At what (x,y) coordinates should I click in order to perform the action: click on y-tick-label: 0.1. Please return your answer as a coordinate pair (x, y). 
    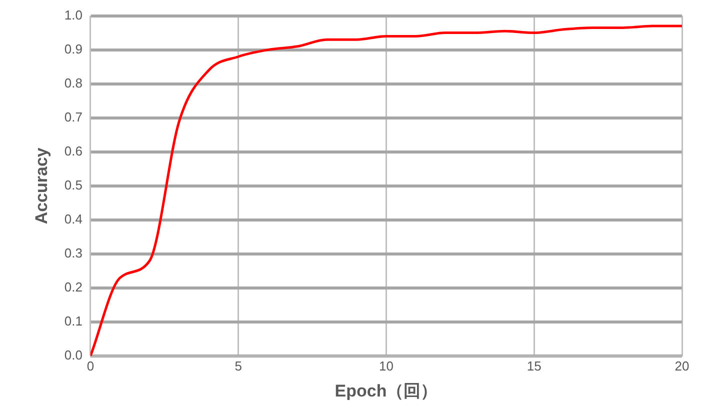
    Looking at the image, I should click on (73, 321).